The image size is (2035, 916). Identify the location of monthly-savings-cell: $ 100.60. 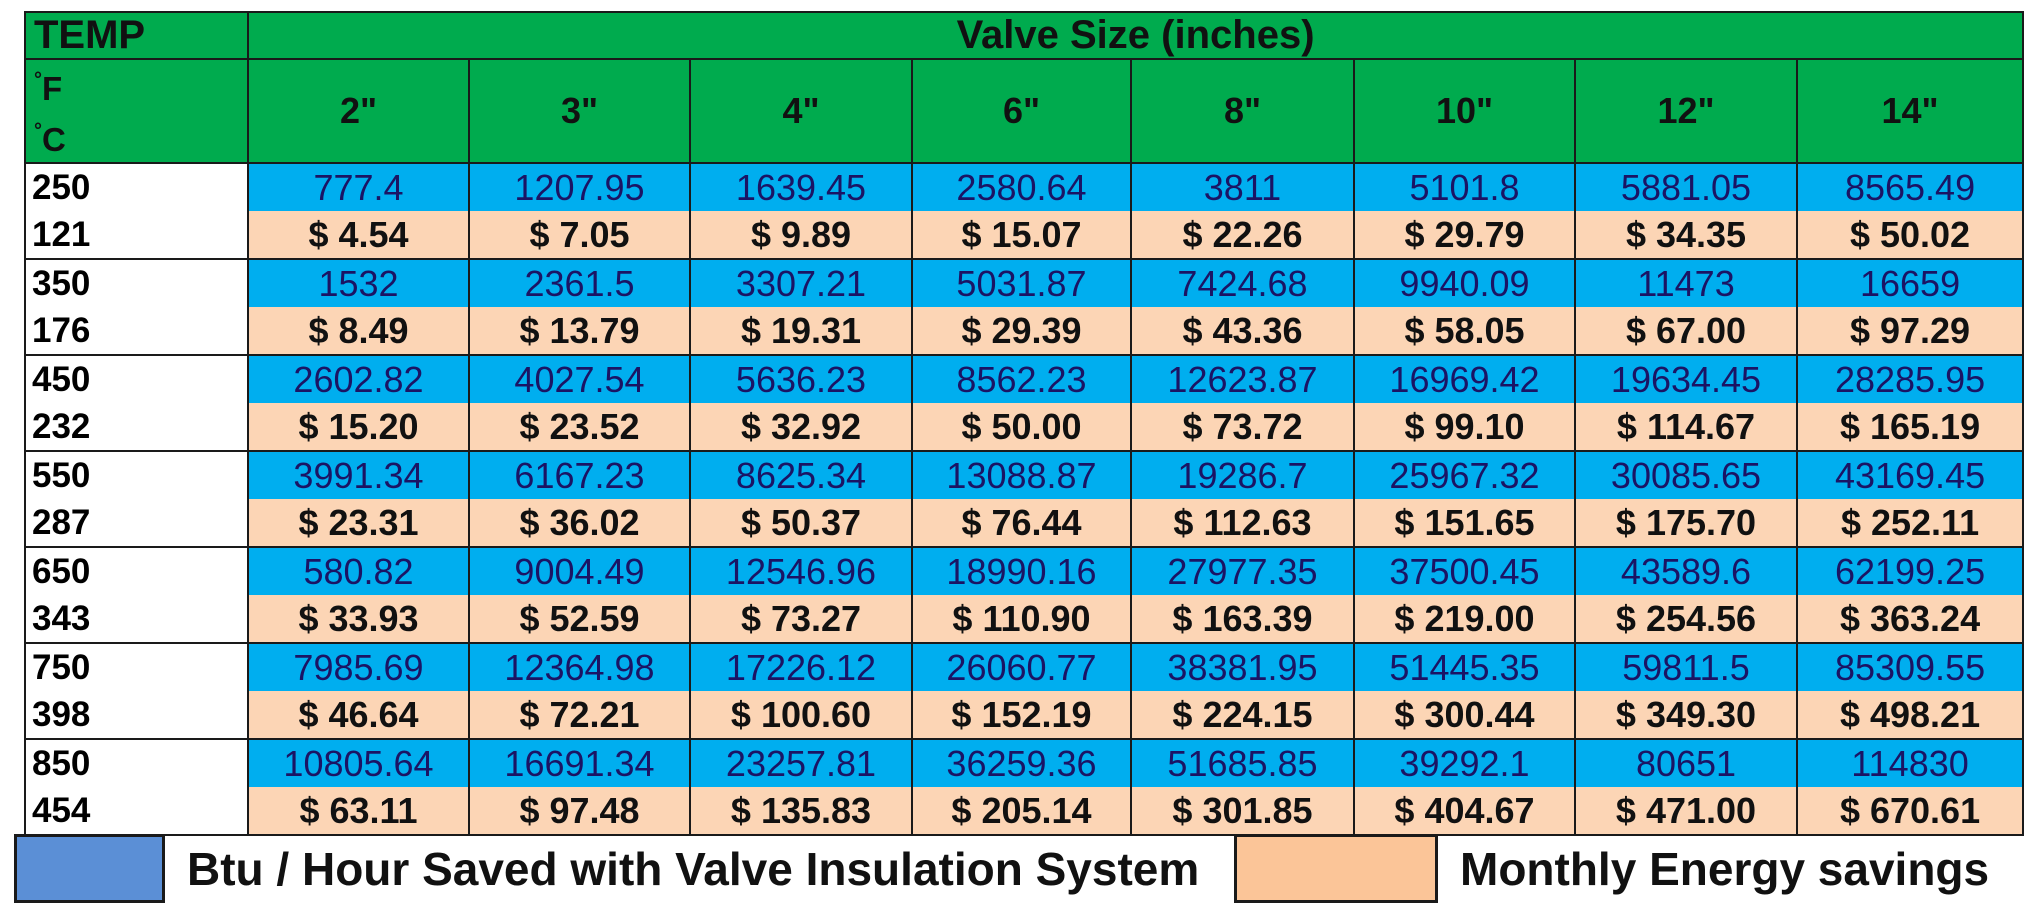
(801, 715).